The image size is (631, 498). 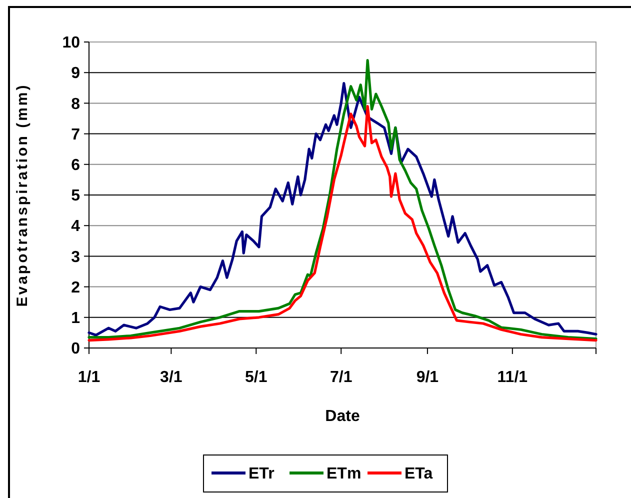 I want to click on y-tick-label: 5, so click(x=75, y=196).